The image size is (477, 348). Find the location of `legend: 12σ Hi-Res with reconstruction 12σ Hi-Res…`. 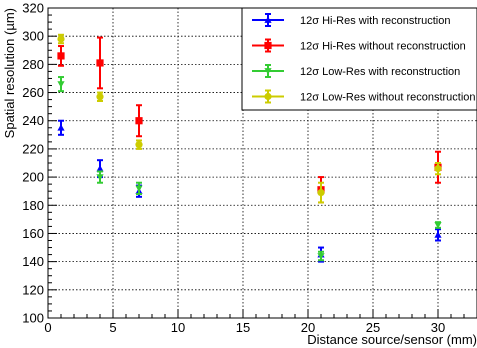

legend: 12σ Hi-Res with reconstruction 12σ Hi-Res… is located at coordinates (359, 59).